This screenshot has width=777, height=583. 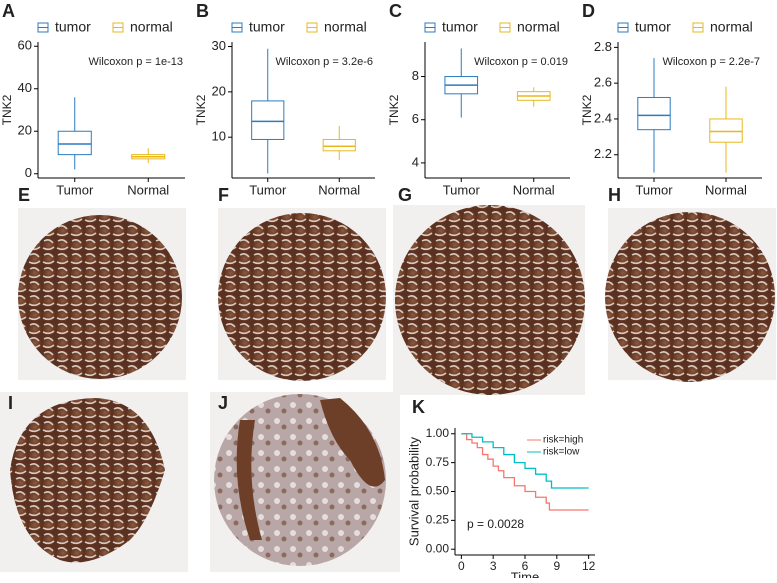 What do you see at coordinates (415, 118) in the screenshot?
I see `y-tick-label: 6` at bounding box center [415, 118].